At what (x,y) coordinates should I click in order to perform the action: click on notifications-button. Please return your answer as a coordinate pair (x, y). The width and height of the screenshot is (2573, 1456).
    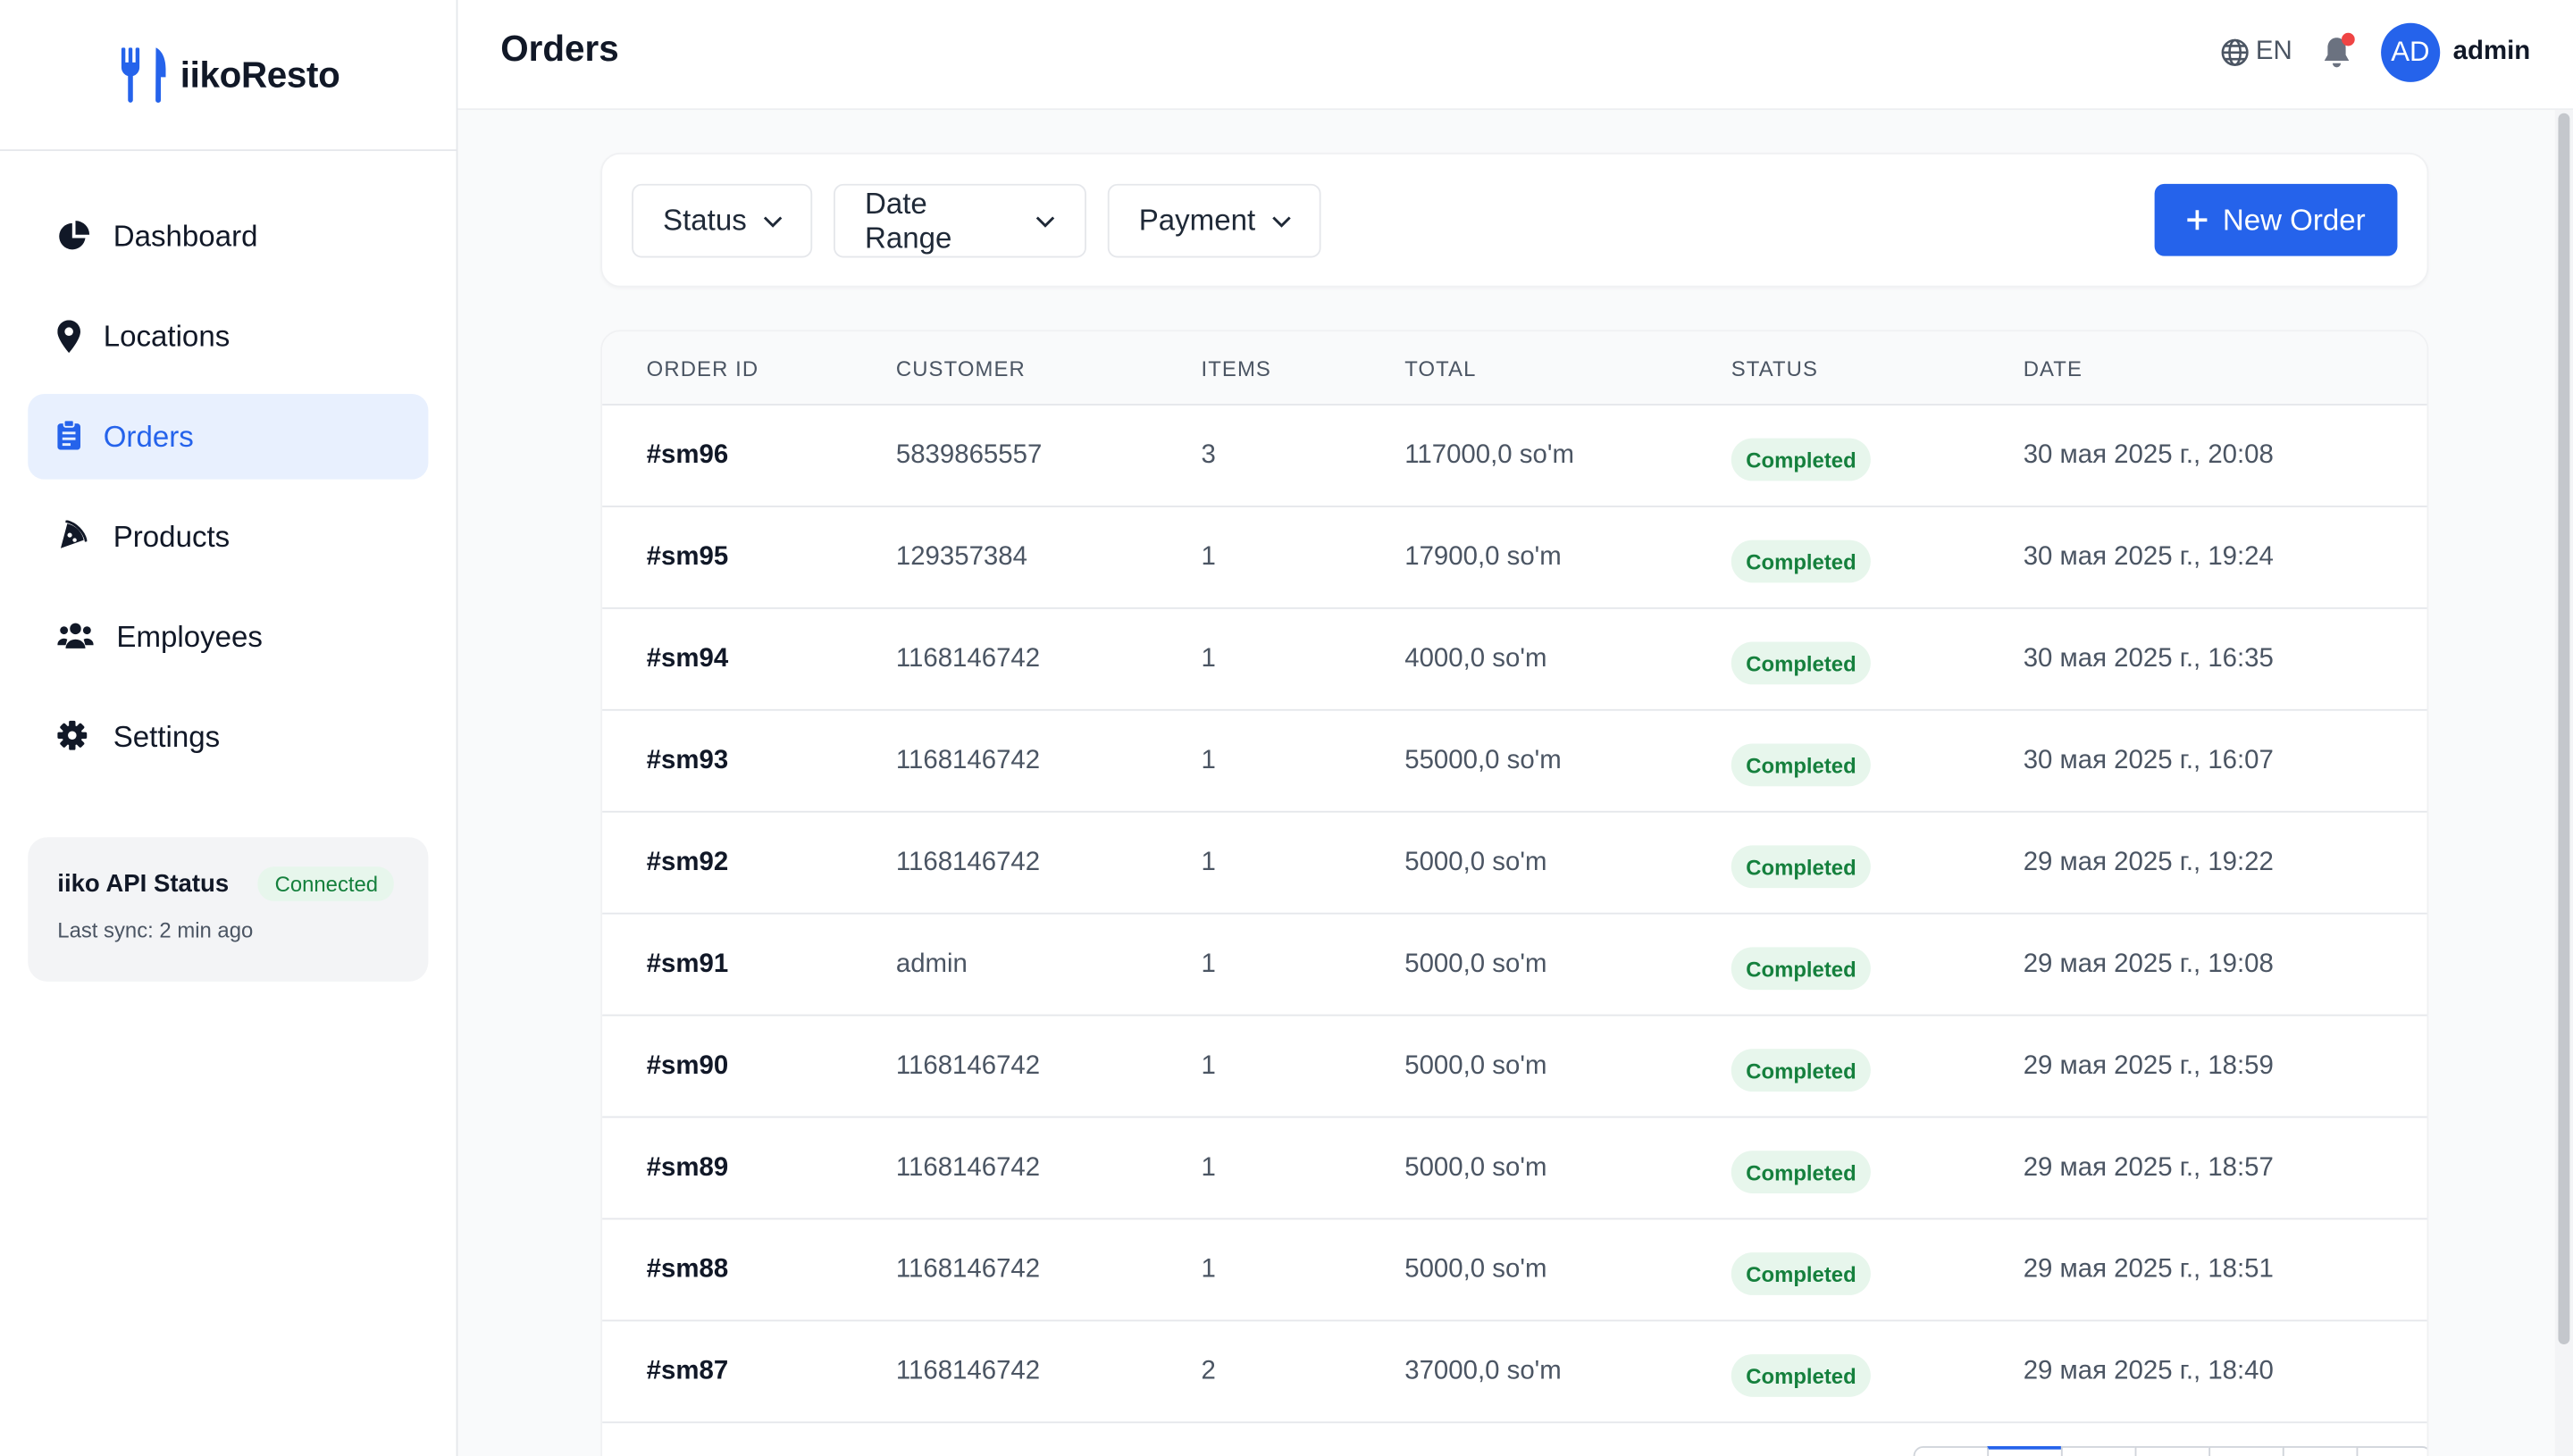
    Looking at the image, I should click on (2338, 50).